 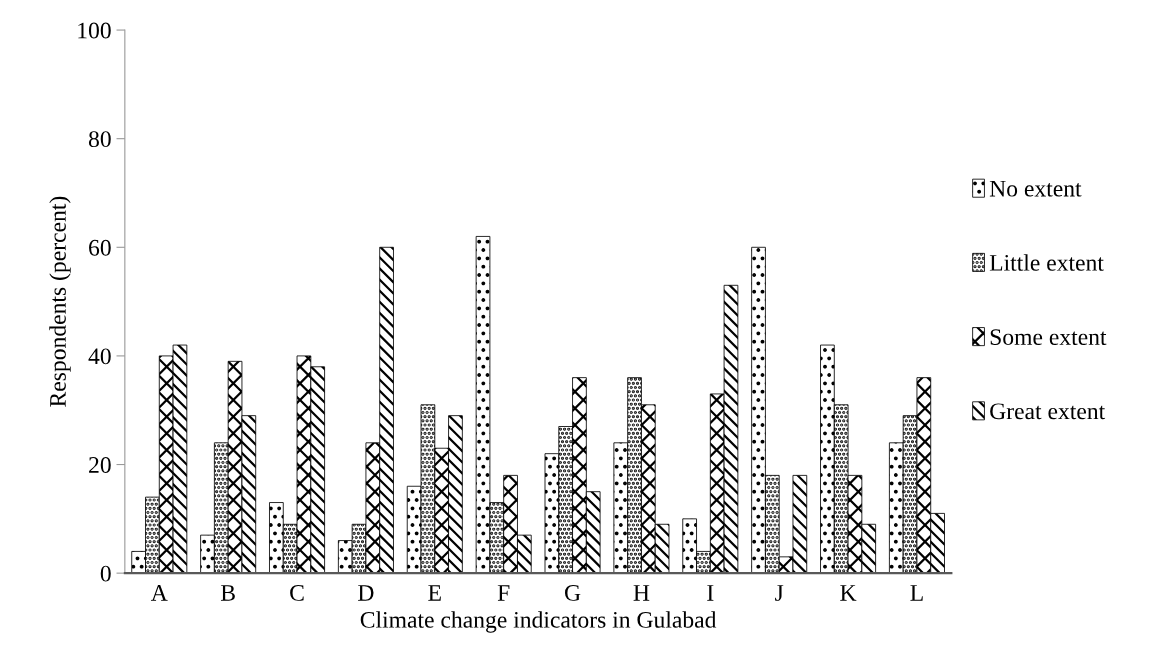 What do you see at coordinates (779, 593) in the screenshot?
I see `x-tick-label: J` at bounding box center [779, 593].